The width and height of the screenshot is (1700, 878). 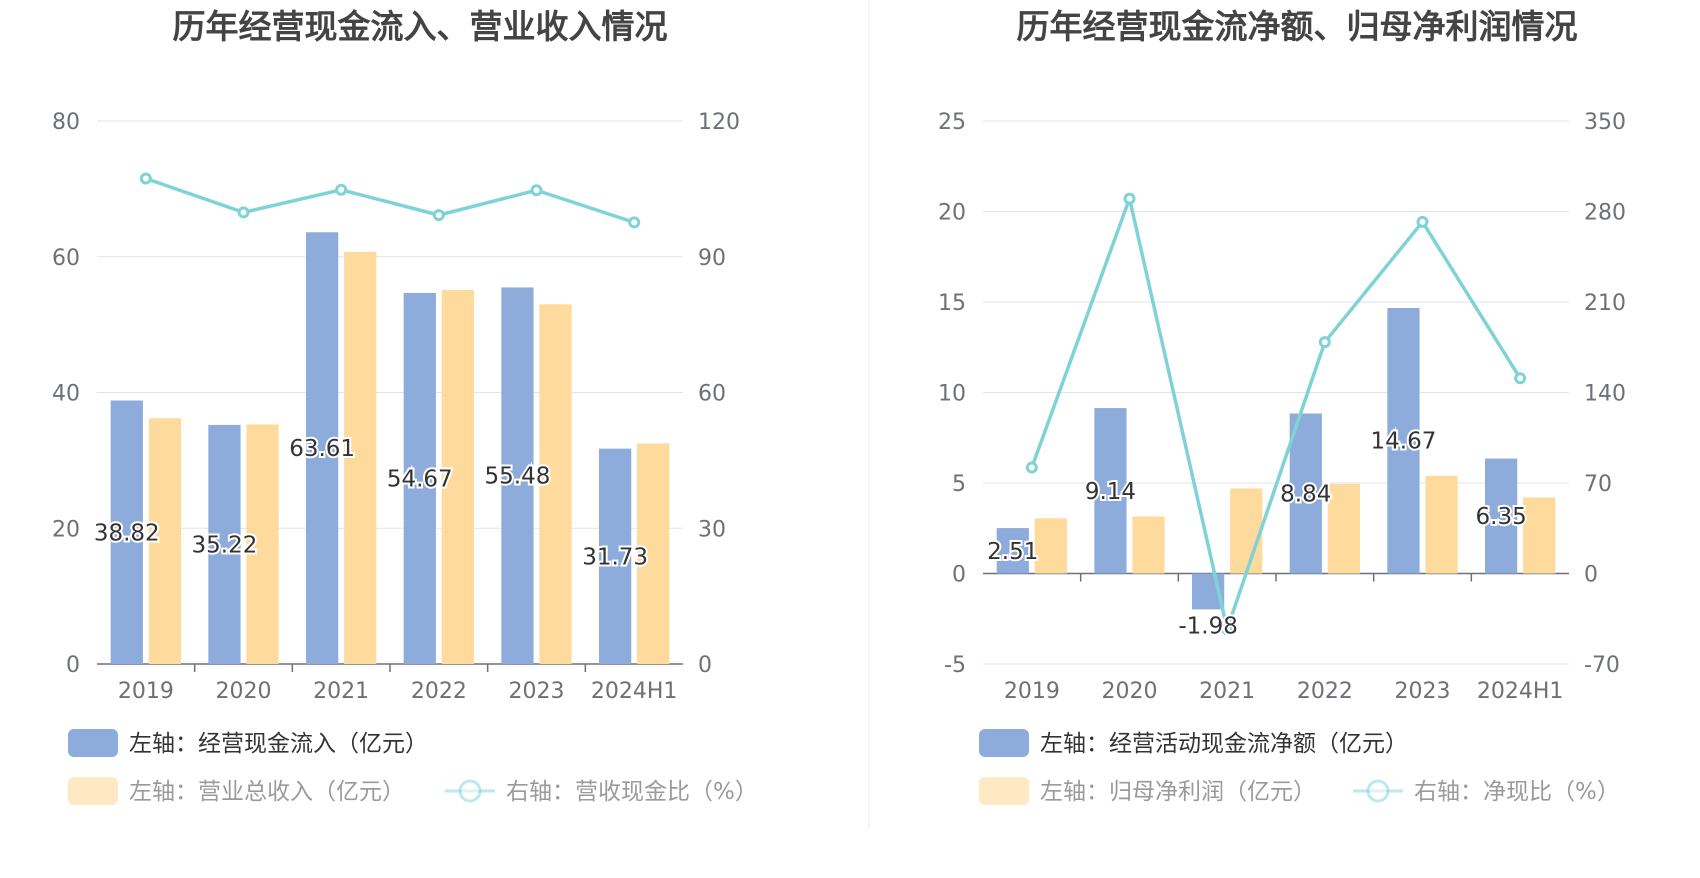 What do you see at coordinates (1178, 792) in the screenshot?
I see `legend-label: 左轴：归母净利润（亿元）` at bounding box center [1178, 792].